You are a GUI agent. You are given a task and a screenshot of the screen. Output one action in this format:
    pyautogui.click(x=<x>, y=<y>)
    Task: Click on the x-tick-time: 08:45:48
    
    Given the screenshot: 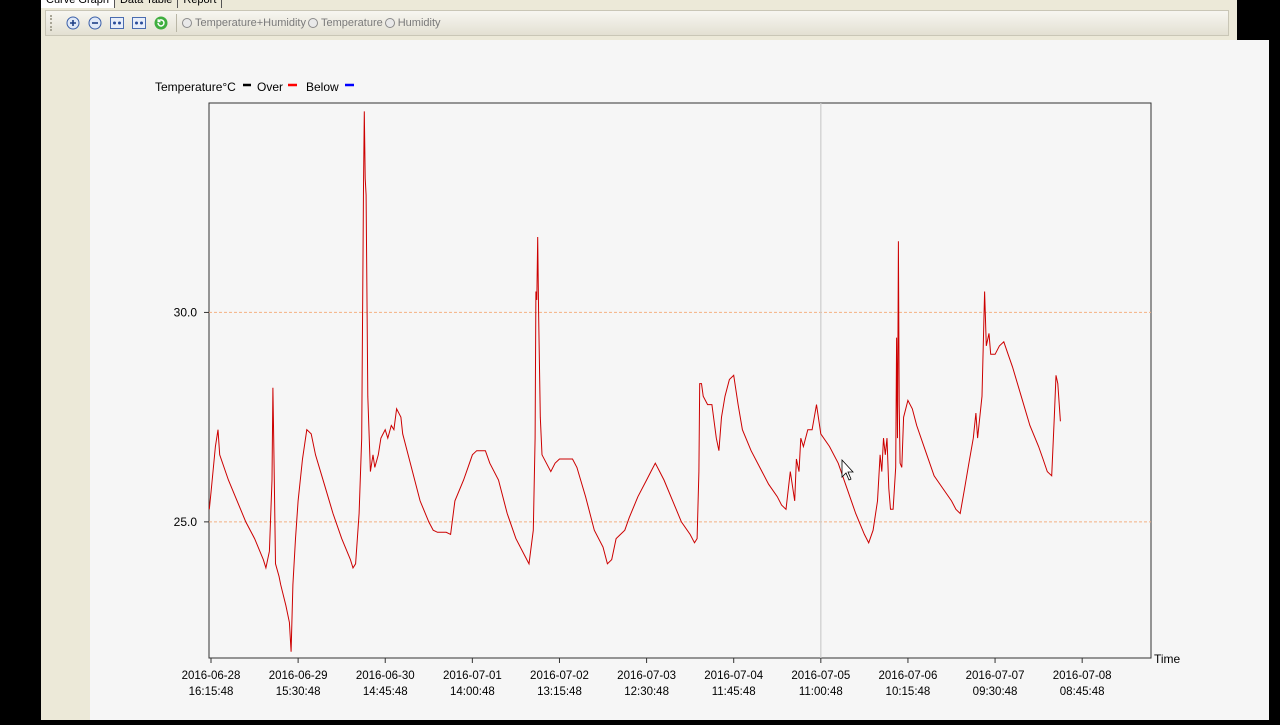 What is the action you would take?
    pyautogui.click(x=1082, y=692)
    